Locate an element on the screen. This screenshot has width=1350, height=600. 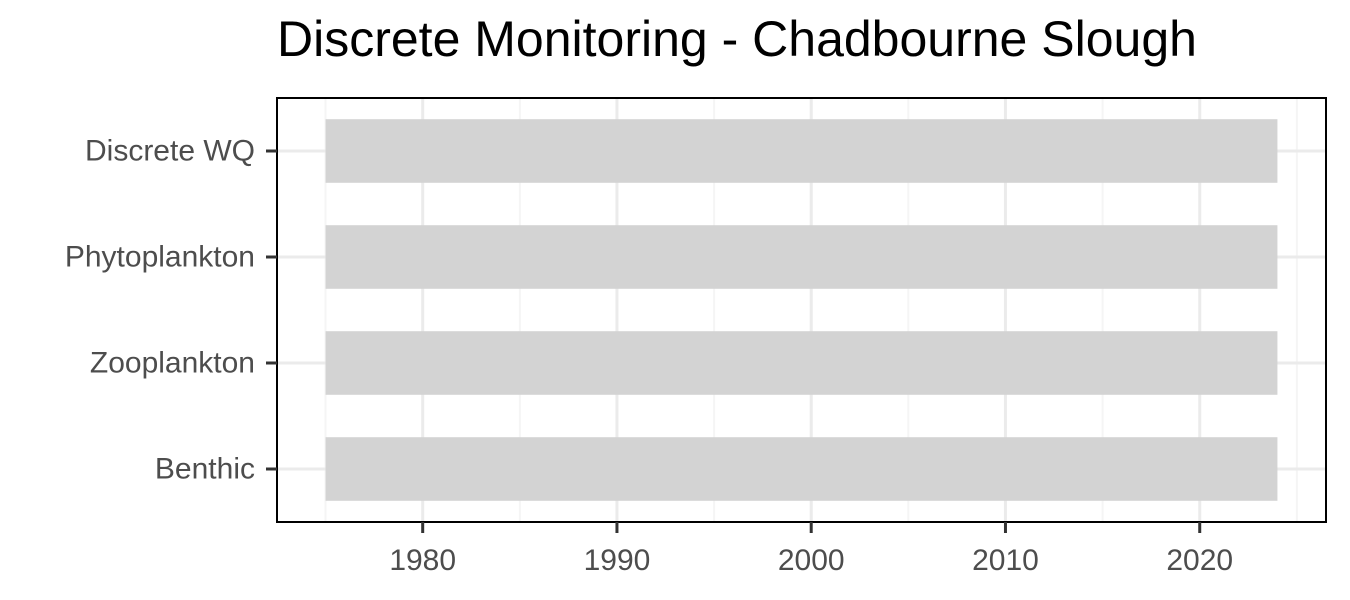
x-axis: 1980 1990 2000 2010 2020 is located at coordinates (811, 549).